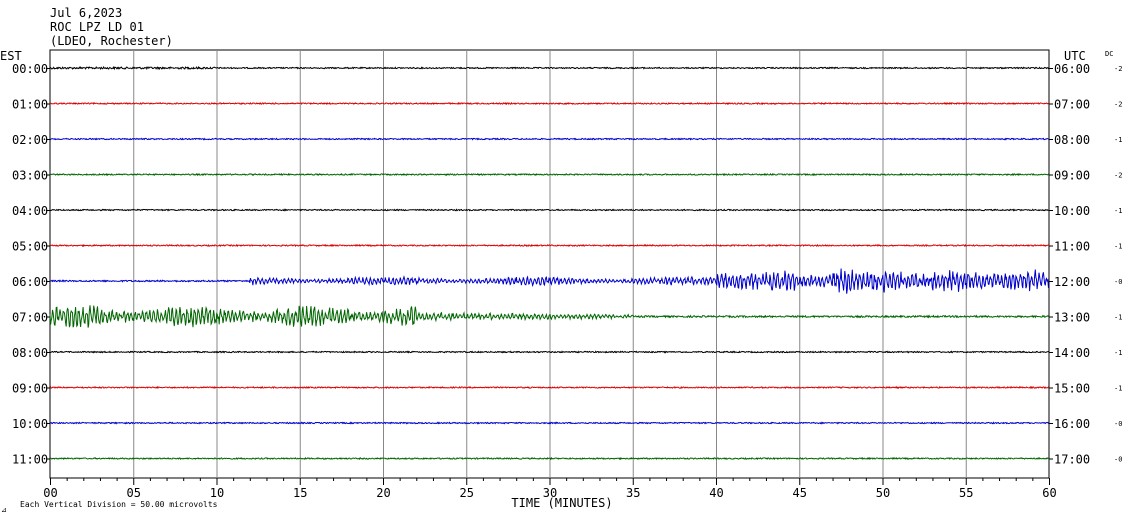 This screenshot has width=1130, height=519. Describe the element at coordinates (467, 493) in the screenshot. I see `x-tick-label: 25` at that location.